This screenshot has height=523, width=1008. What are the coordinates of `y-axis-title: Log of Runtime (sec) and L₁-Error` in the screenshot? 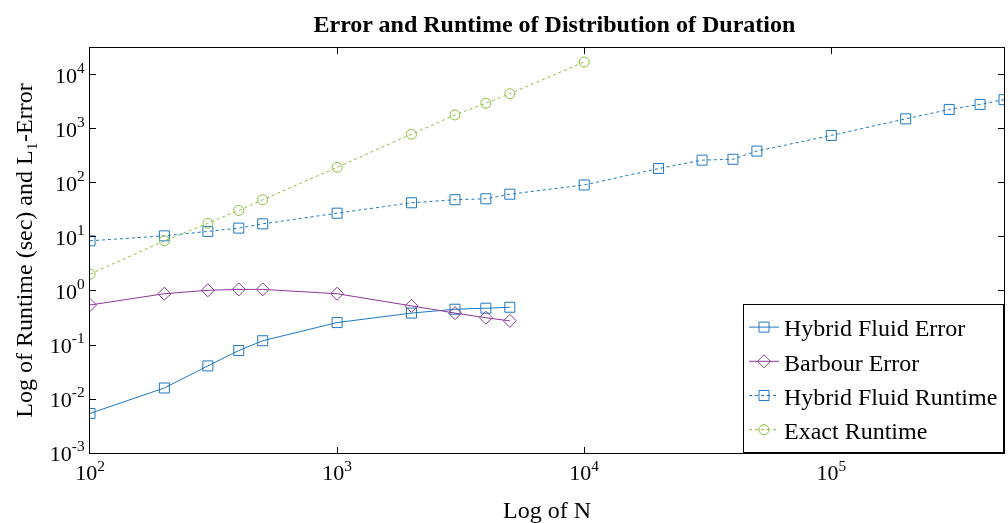 It's located at (24, 250).